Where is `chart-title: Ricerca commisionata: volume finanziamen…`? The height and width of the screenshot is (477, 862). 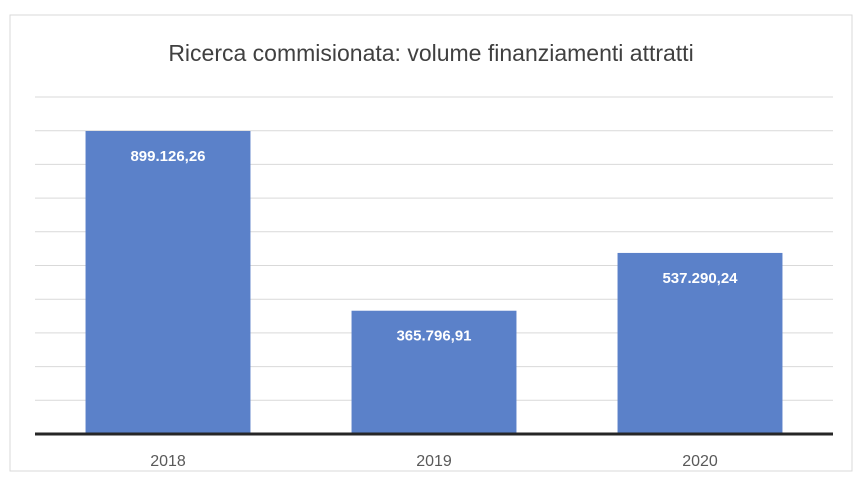
chart-title: Ricerca commisionata: volume finanziamen… is located at coordinates (430, 53).